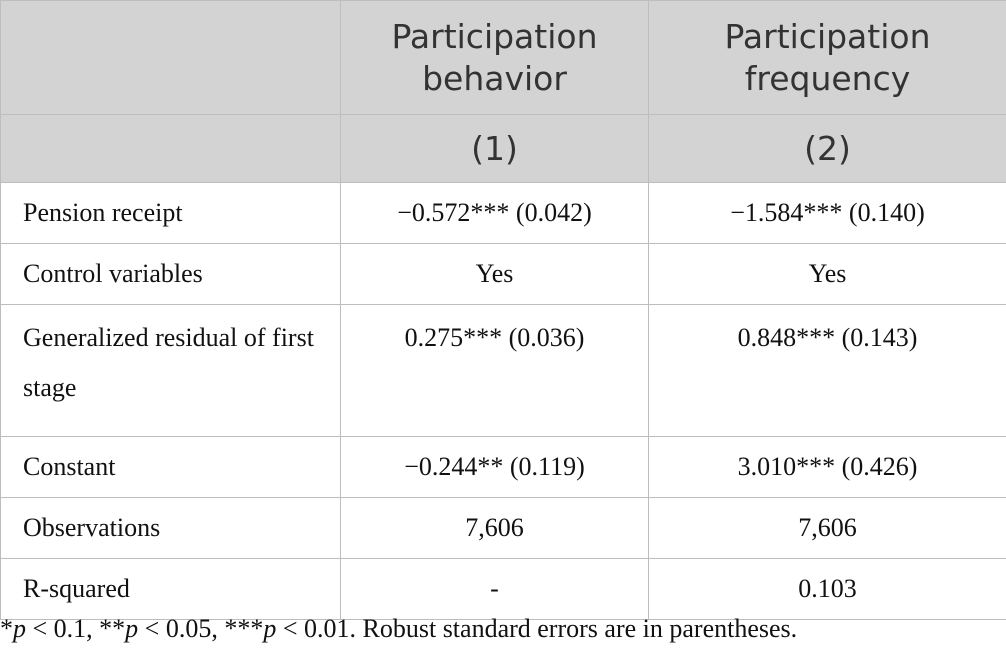  Describe the element at coordinates (494, 589) in the screenshot. I see `row-value-col1: -` at that location.